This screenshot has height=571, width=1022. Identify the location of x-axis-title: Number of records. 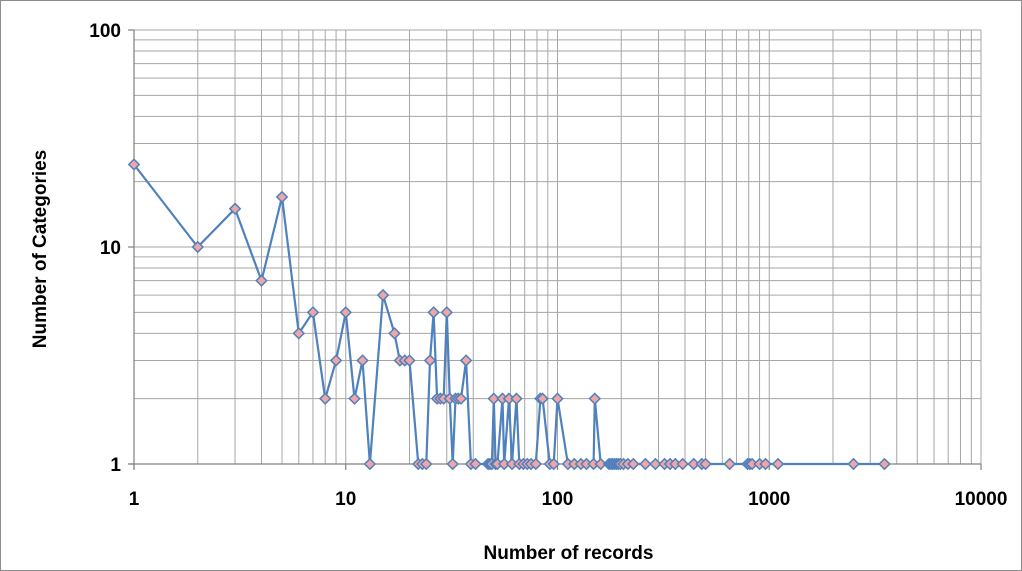
(569, 553).